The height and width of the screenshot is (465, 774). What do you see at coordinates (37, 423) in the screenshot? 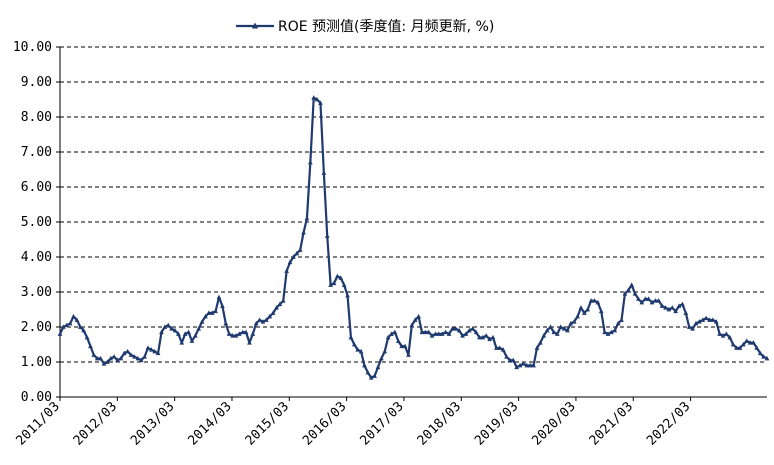
I see `x-tick-label: 2011/03` at bounding box center [37, 423].